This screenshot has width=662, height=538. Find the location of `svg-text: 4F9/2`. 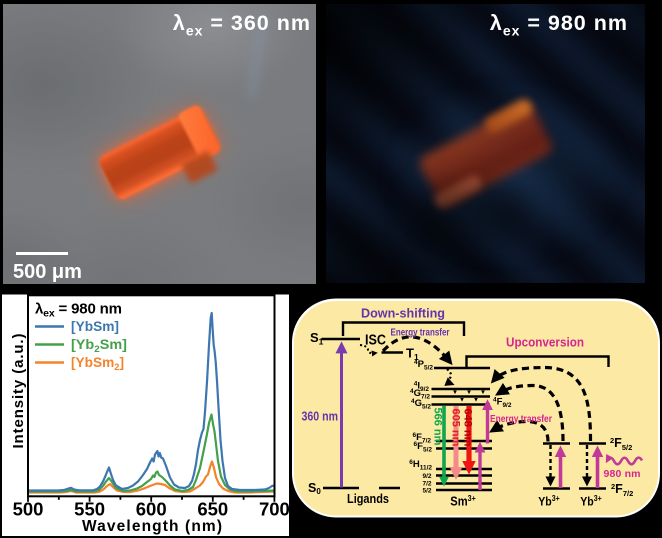

svg-text: 4F9/2 is located at coordinates (502, 403).